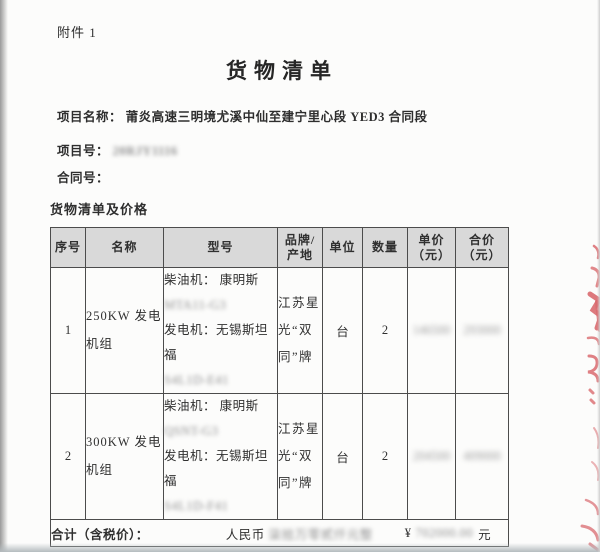 Image resolution: width=600 pixels, height=552 pixels. Describe the element at coordinates (276, 117) in the screenshot. I see `project-name-value: 莆炎高速三明境尤溪中仙至建宁里心段 YED3 合同段` at that location.